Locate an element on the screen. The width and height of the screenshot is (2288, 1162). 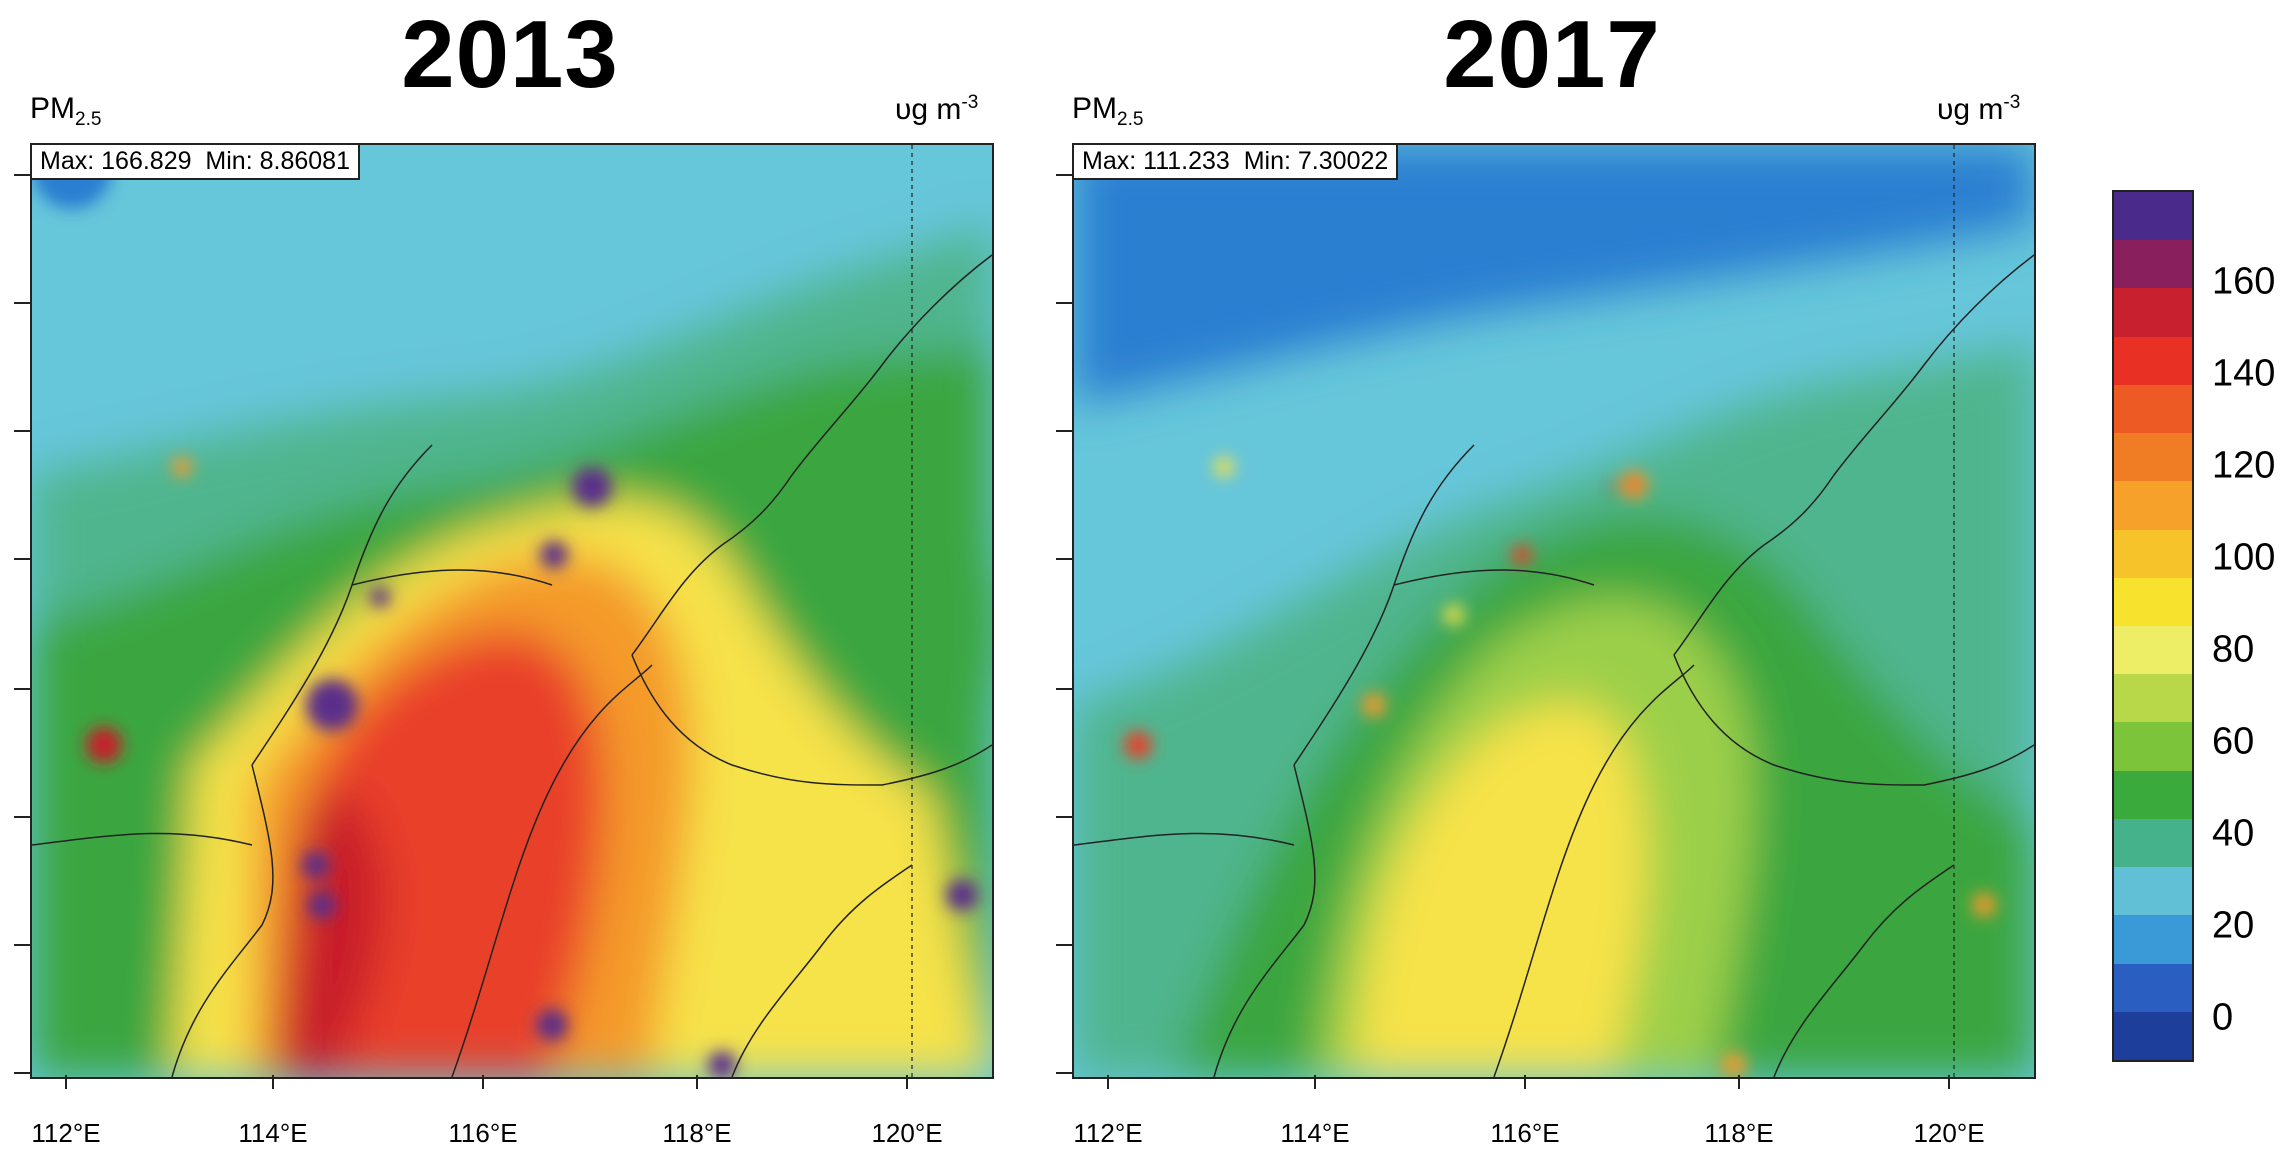
colorbar-label: 40 is located at coordinates (2233, 833).